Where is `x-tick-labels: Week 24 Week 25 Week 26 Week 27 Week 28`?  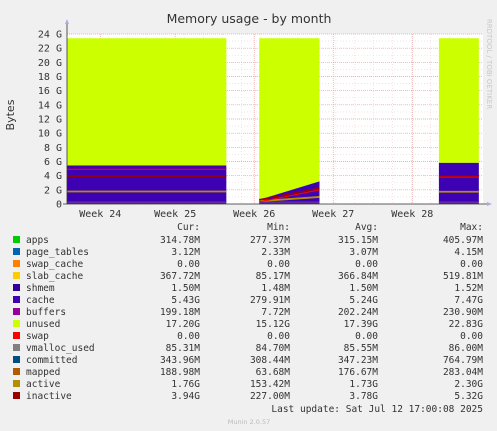
x-tick-labels: Week 24 Week 25 Week 26 Week 27 Week 28 is located at coordinates (256, 214).